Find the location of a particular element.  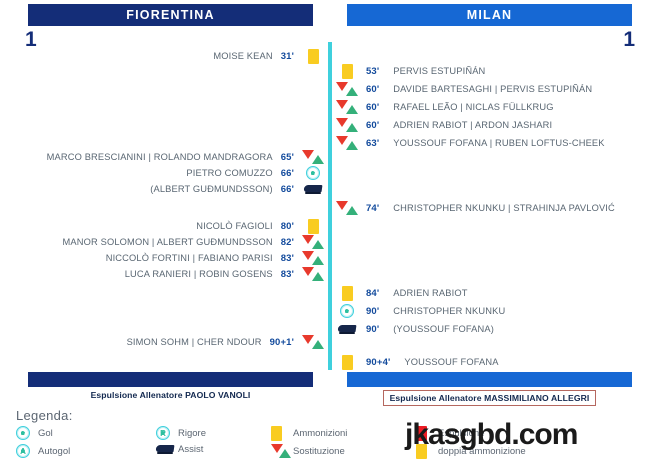

home-coach-expulsion: Espulsione Allenatore PAOLO VANOLI is located at coordinates (170, 395).